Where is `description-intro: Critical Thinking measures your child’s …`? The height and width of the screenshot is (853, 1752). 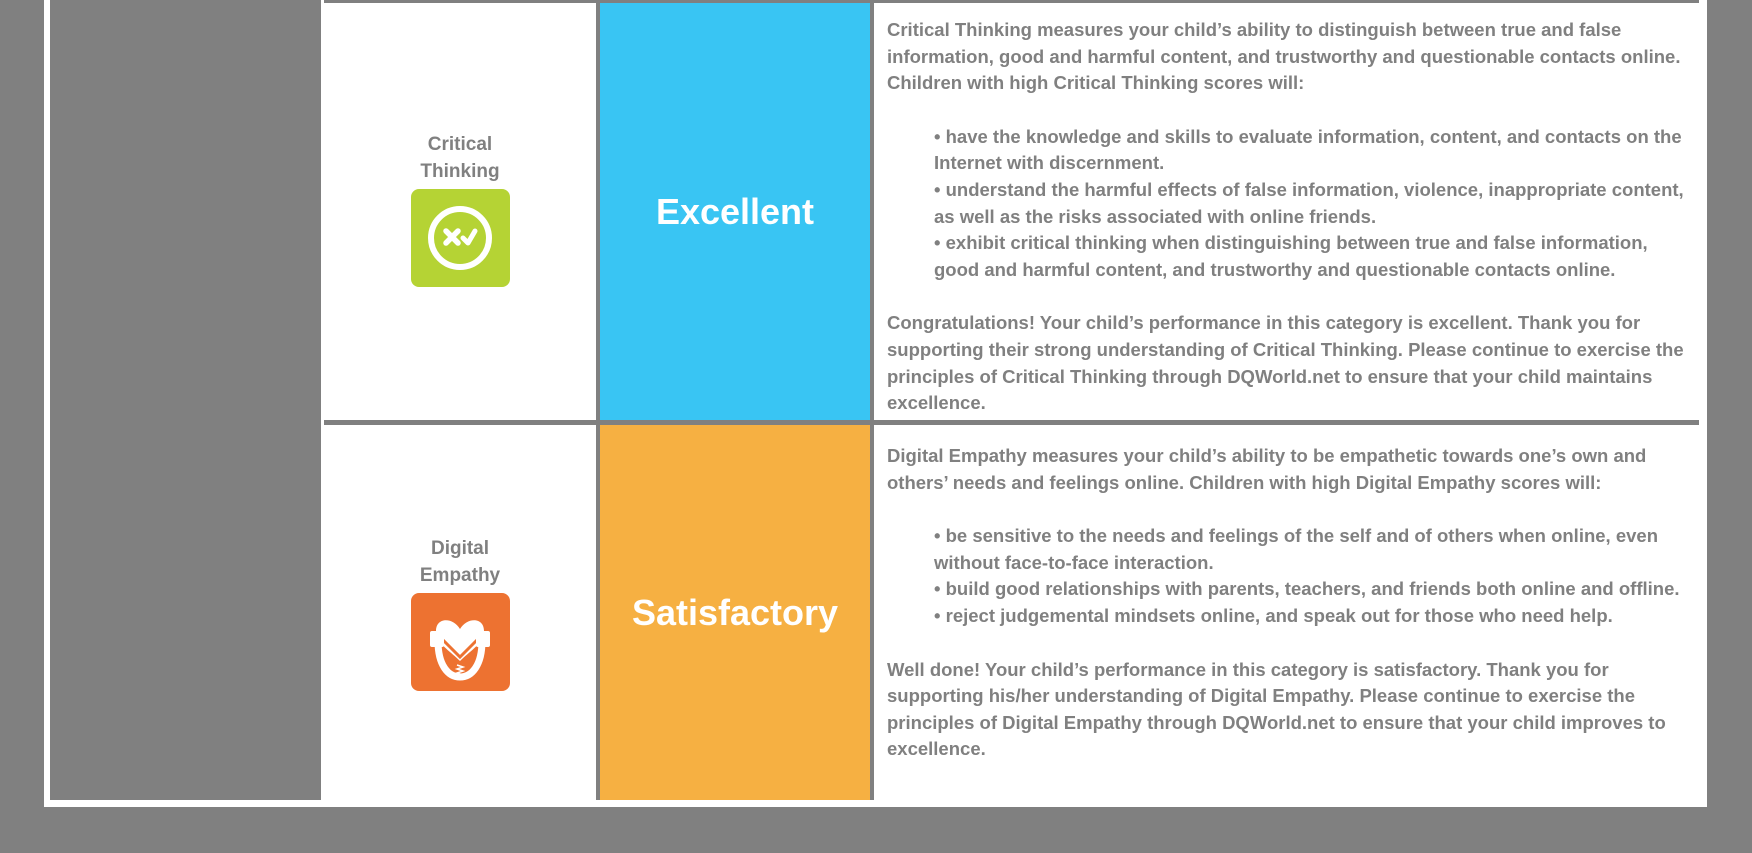 description-intro: Critical Thinking measures your child’s … is located at coordinates (1284, 56).